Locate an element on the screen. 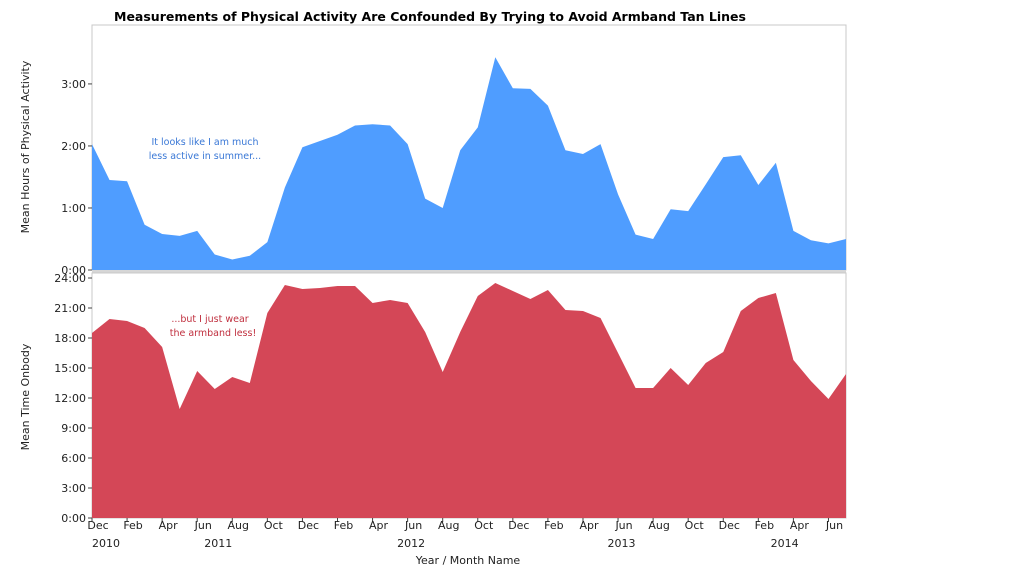 The image size is (1024, 576). top-y-axis-label: Mean Hours of Physical Activity is located at coordinates (25, 146).